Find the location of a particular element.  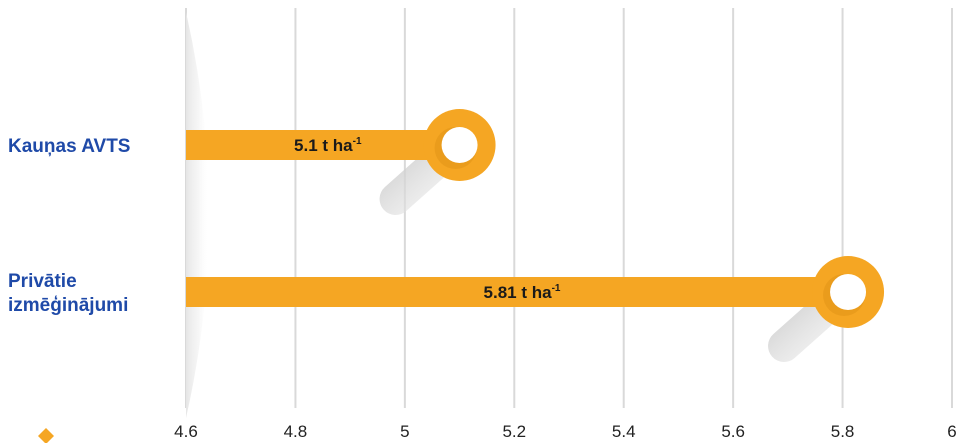

bar-value-label-1: 5.81 t ha-1 is located at coordinates (522, 292).